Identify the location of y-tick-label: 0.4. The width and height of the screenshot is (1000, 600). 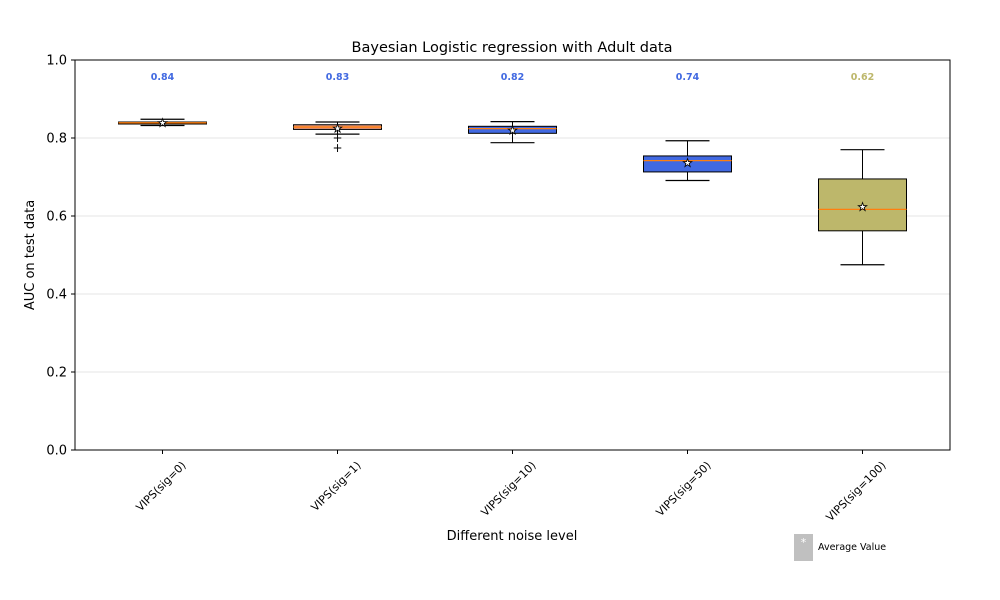
(56, 295).